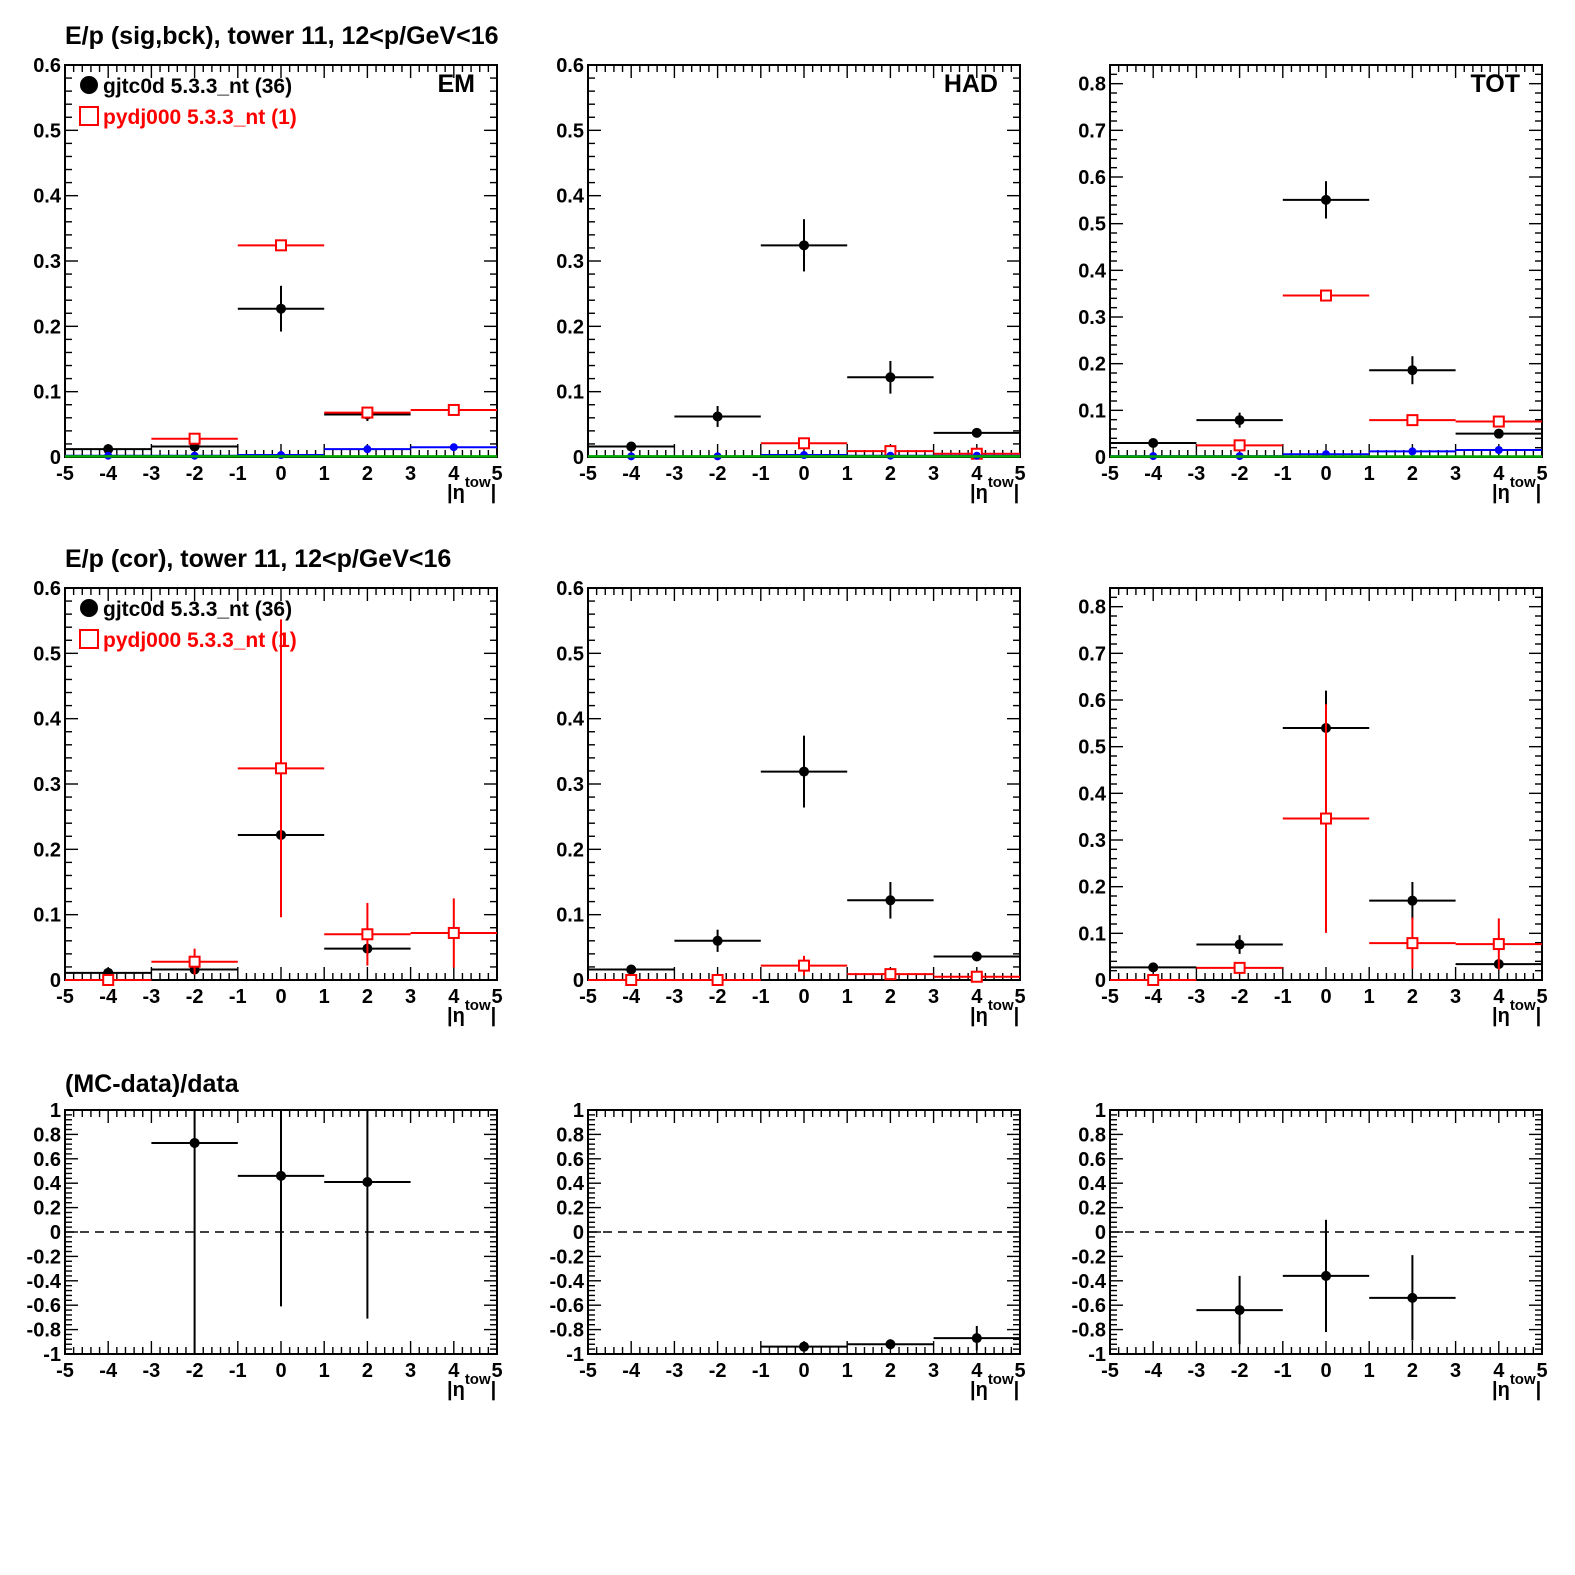 The height and width of the screenshot is (1575, 1575). What do you see at coordinates (570, 262) in the screenshot?
I see `y-tick-label: 0.3` at bounding box center [570, 262].